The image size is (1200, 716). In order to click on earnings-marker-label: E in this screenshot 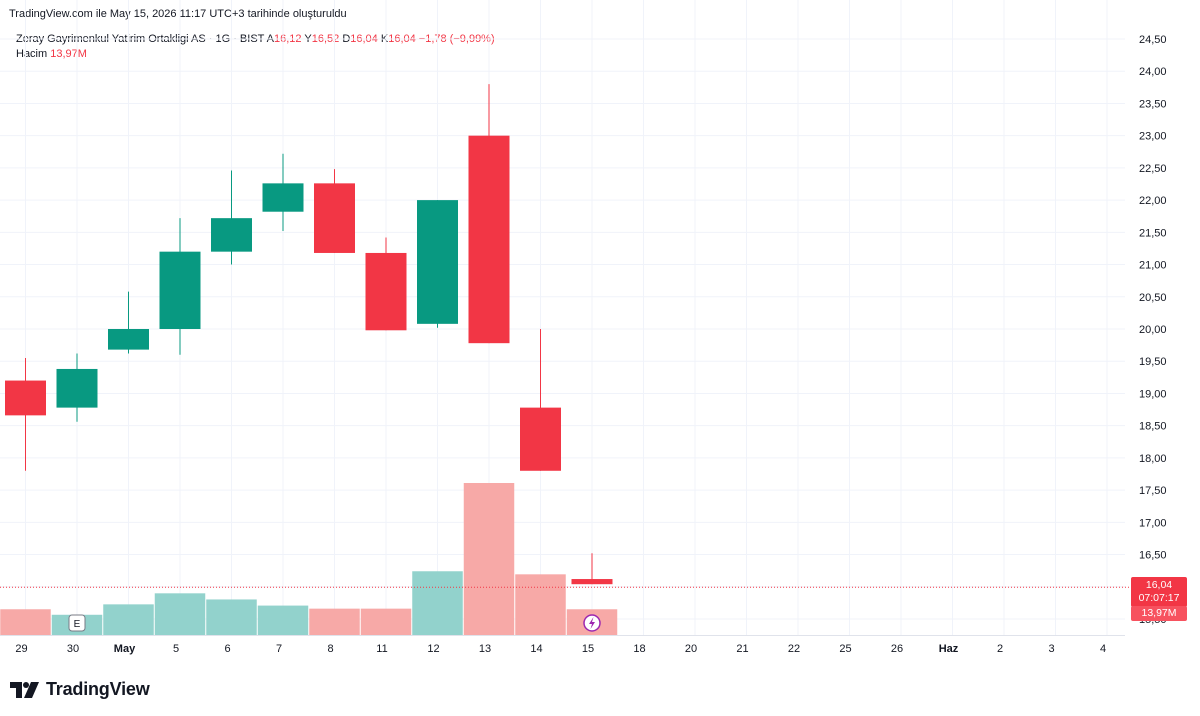, I will do `click(77, 624)`.